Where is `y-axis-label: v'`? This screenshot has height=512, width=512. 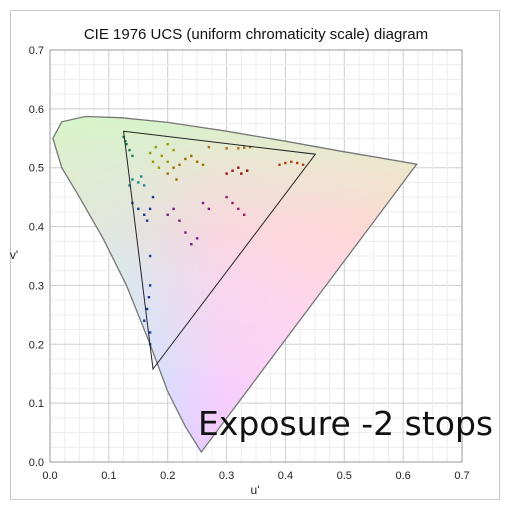
y-axis-label: v' is located at coordinates (14, 255).